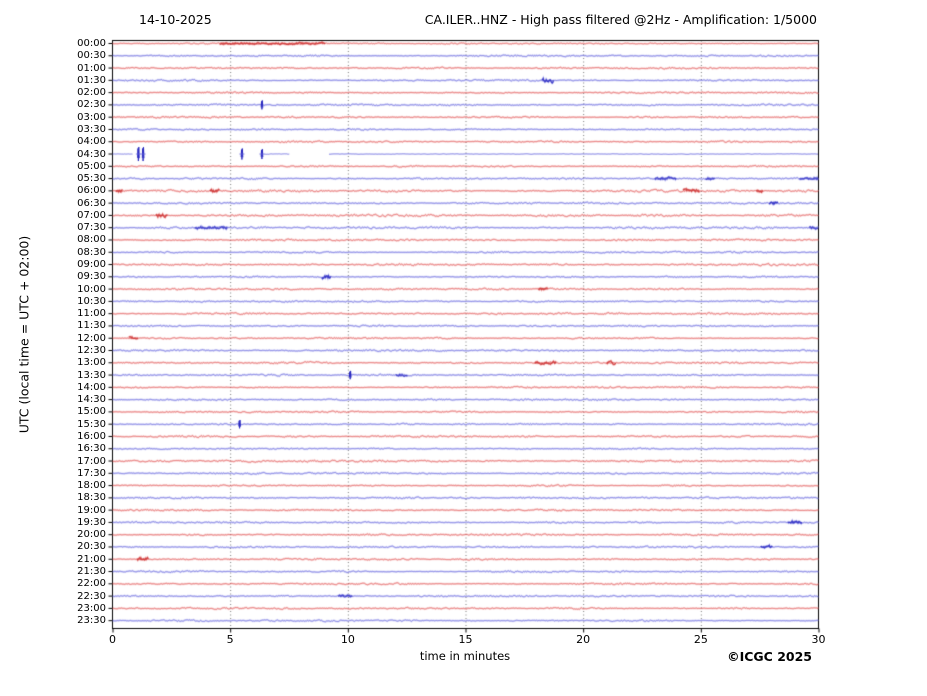  I want to click on y-tick-label: 18:00, so click(91, 486).